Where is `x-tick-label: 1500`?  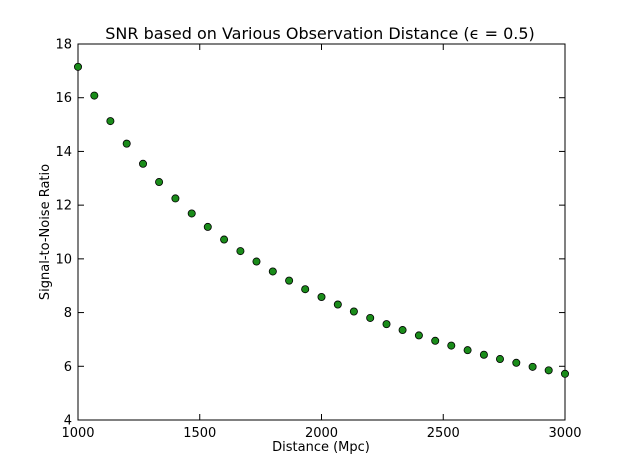 x-tick-label: 1500 is located at coordinates (199, 433).